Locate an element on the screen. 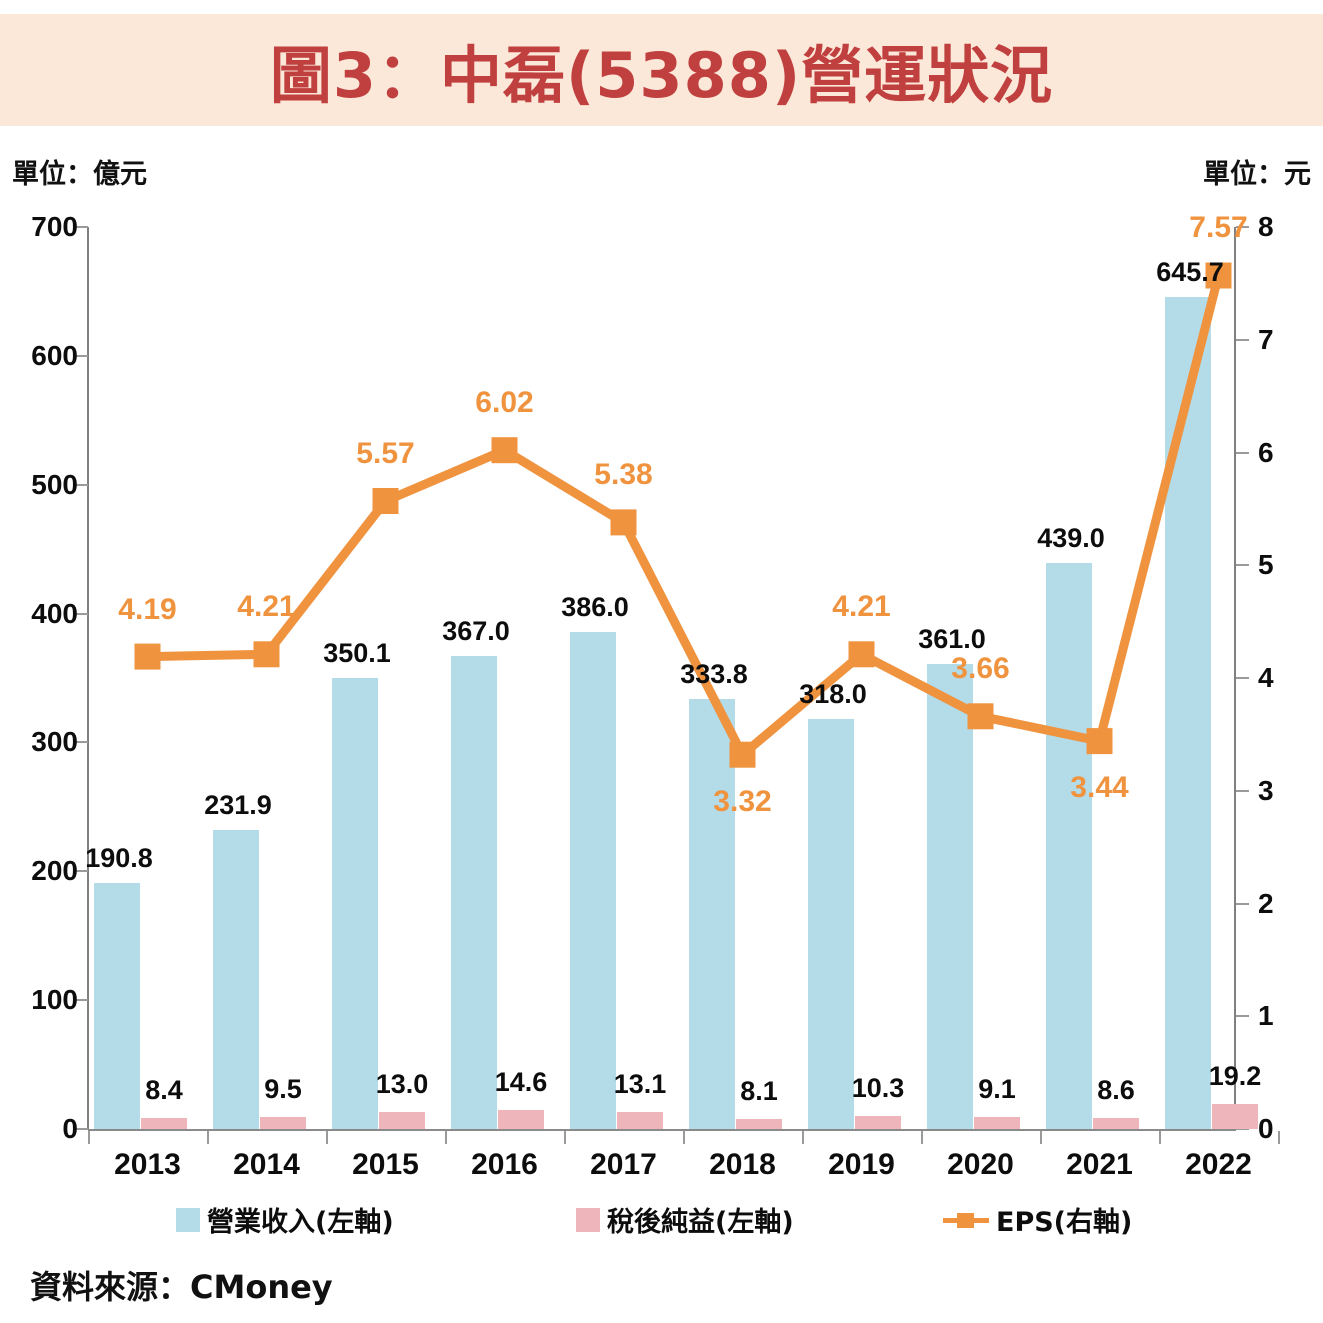  legend-label-revenue: 營業收入(左軸) is located at coordinates (300, 1222).